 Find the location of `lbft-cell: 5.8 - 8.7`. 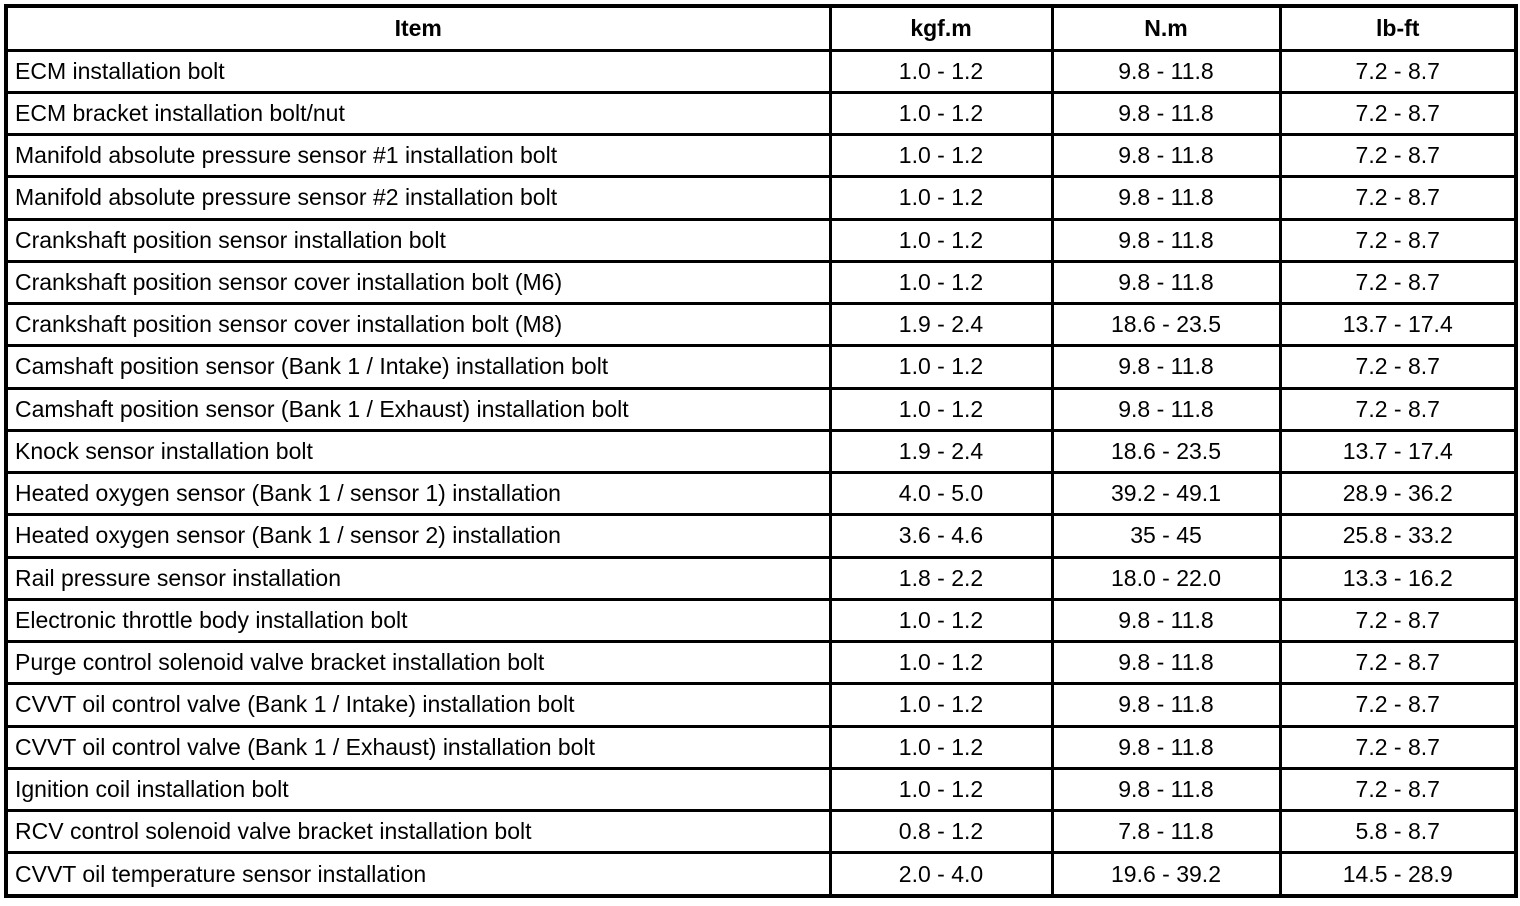

lbft-cell: 5.8 - 8.7 is located at coordinates (1398, 831).